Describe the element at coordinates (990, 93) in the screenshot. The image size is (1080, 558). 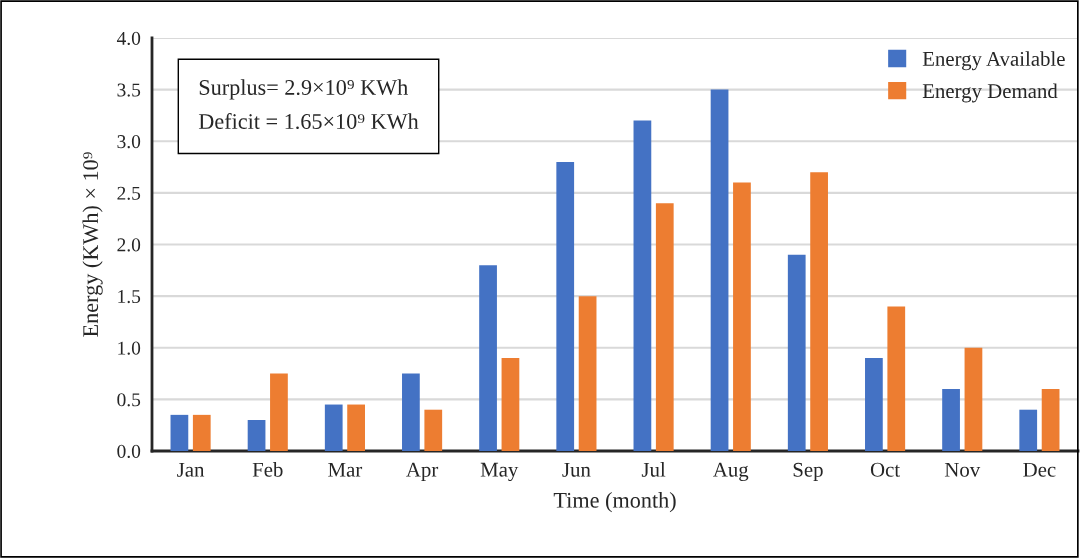
I see `legend-label: Energy Demand` at that location.